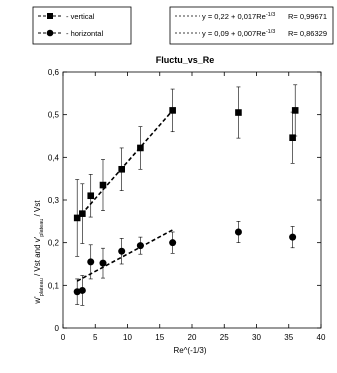 The width and height of the screenshot is (337, 373). What do you see at coordinates (54, 200) in the screenshot?
I see `y-tick-label: 0,3` at bounding box center [54, 200].